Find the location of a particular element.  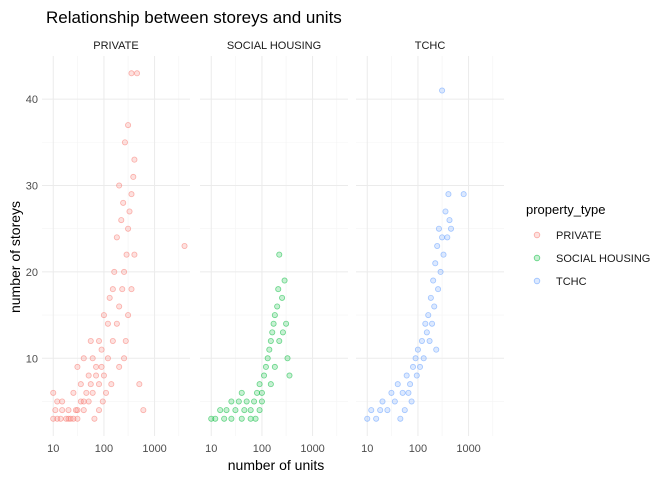

legend-label: TCHC is located at coordinates (571, 282).